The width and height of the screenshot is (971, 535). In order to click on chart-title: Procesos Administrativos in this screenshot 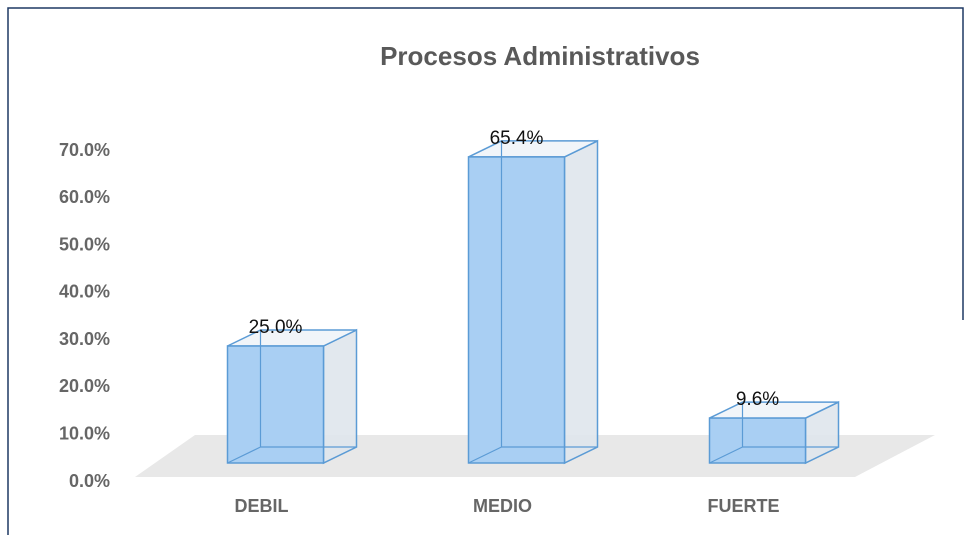, I will do `click(540, 56)`.